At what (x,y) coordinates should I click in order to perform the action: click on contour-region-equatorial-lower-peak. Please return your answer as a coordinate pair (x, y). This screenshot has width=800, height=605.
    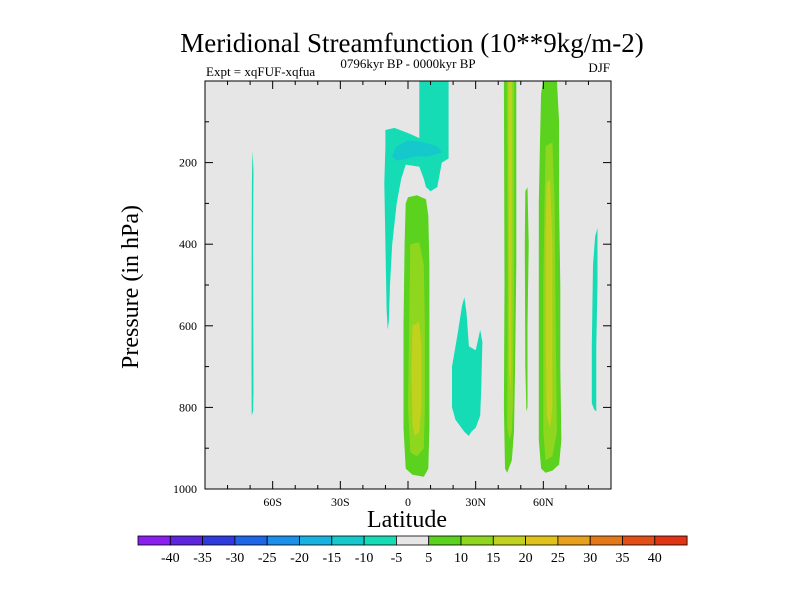
    Looking at the image, I should click on (416, 378).